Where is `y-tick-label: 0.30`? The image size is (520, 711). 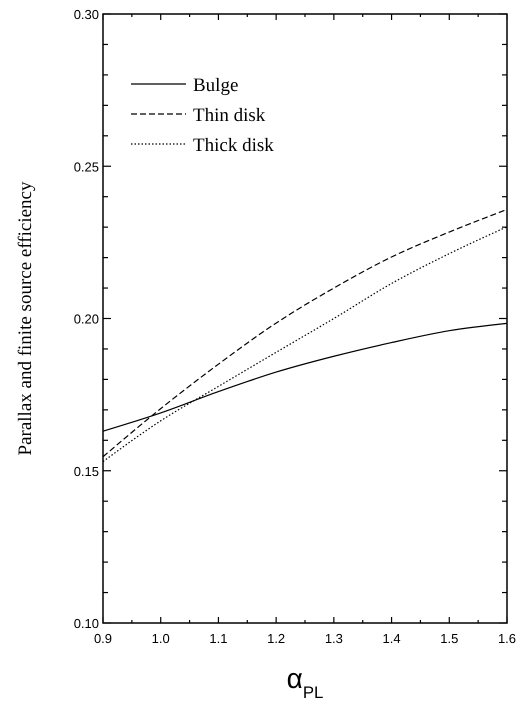 y-tick-label: 0.30 is located at coordinates (86, 14).